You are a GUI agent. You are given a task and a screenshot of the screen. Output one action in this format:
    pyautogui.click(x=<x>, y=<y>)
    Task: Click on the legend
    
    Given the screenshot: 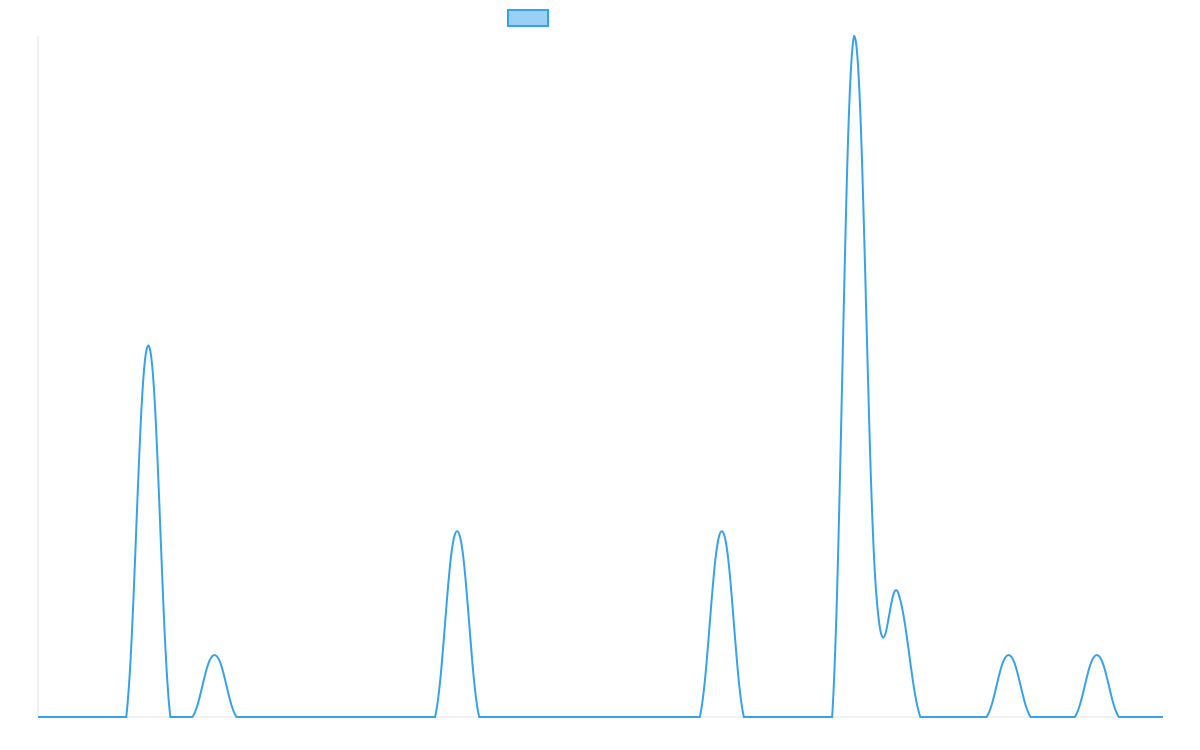 What is the action you would take?
    pyautogui.click(x=528, y=18)
    